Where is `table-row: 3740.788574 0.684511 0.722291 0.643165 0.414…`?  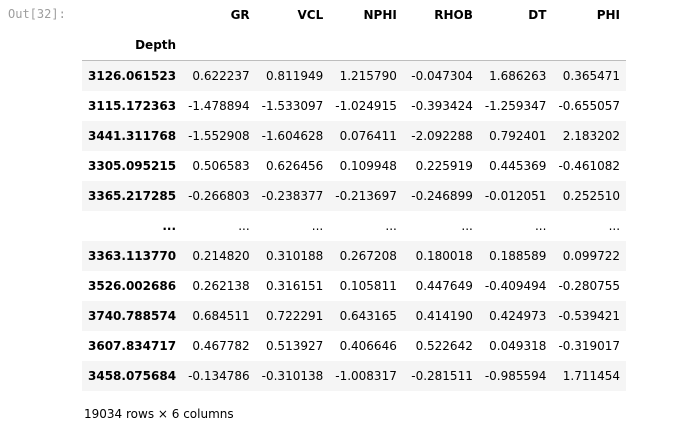 table-row: 3740.788574 0.684511 0.722291 0.643165 0.414… is located at coordinates (354, 315).